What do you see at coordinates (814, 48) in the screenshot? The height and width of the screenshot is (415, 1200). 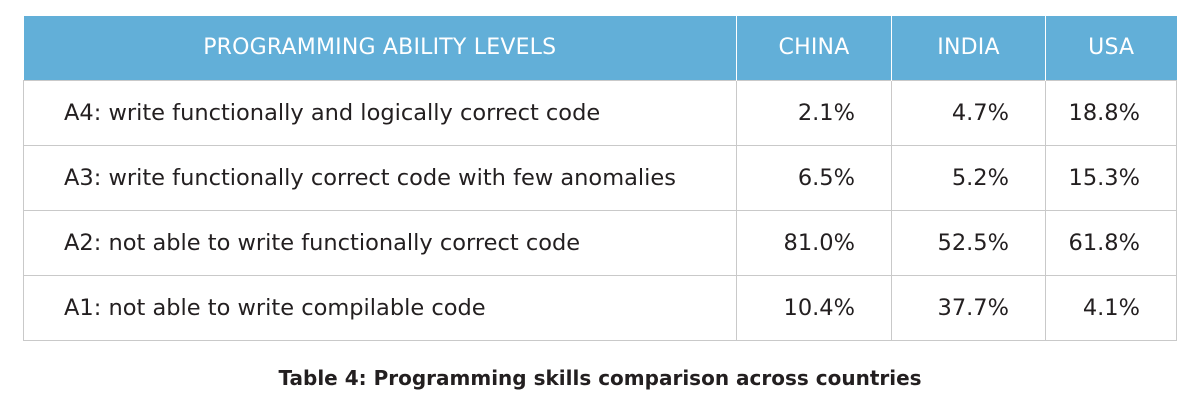 I see `header-china: CHINA` at bounding box center [814, 48].